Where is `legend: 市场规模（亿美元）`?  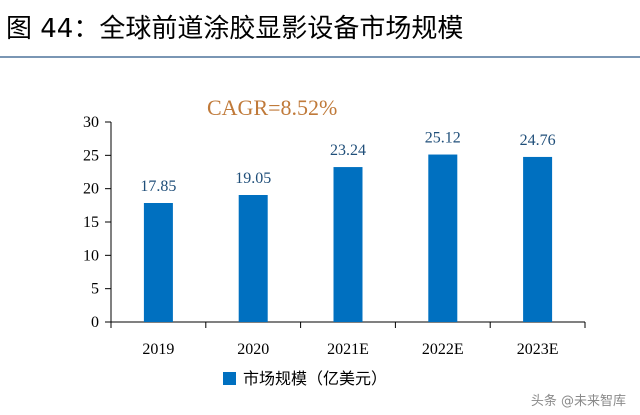
legend: 市场规模（亿美元） is located at coordinates (305, 378).